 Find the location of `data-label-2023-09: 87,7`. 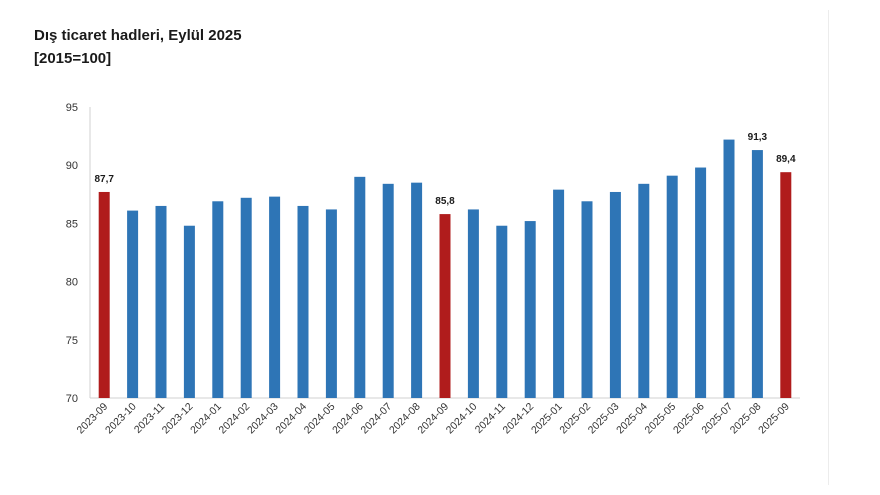

data-label-2023-09: 87,7 is located at coordinates (104, 179).